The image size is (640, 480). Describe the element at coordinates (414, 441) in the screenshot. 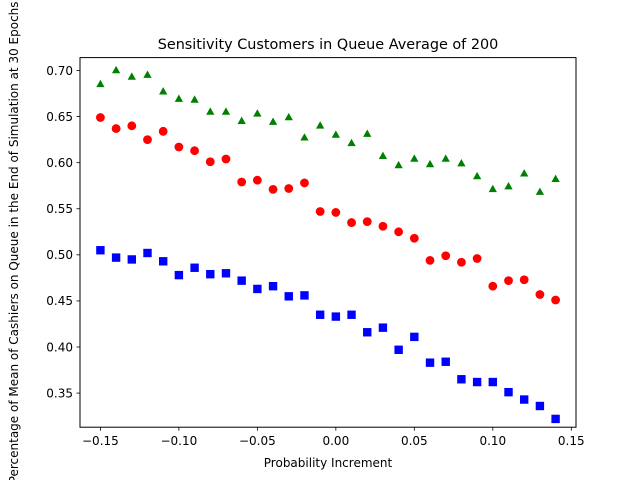

I see `x-tick-label: 0.05` at that location.